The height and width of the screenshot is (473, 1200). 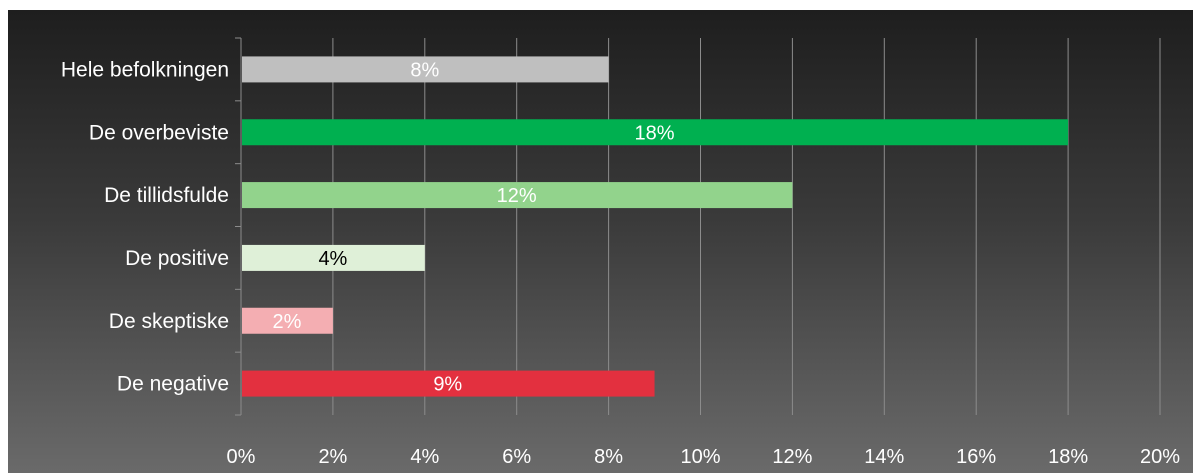 I want to click on x-tick-label: 14%, so click(x=884, y=457).